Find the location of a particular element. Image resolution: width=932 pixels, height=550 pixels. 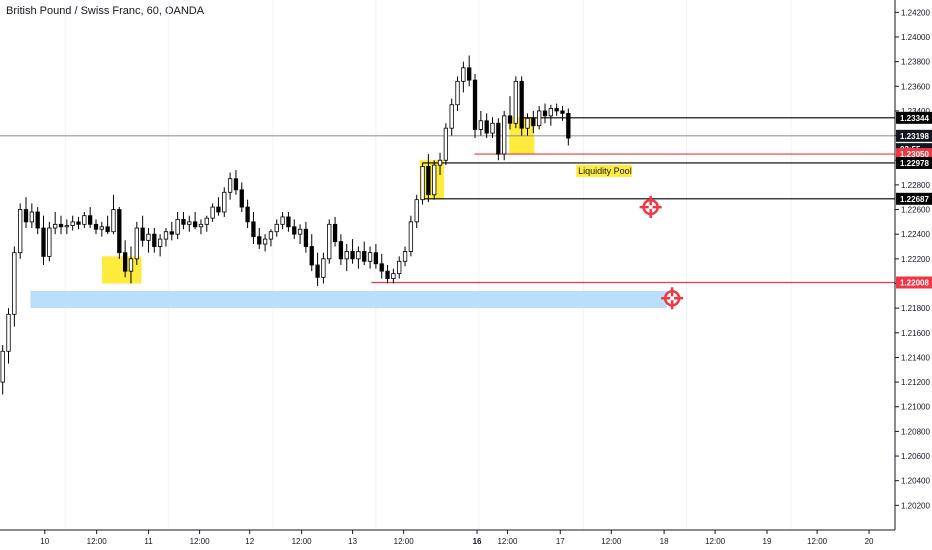

support-zone is located at coordinates (348, 299).